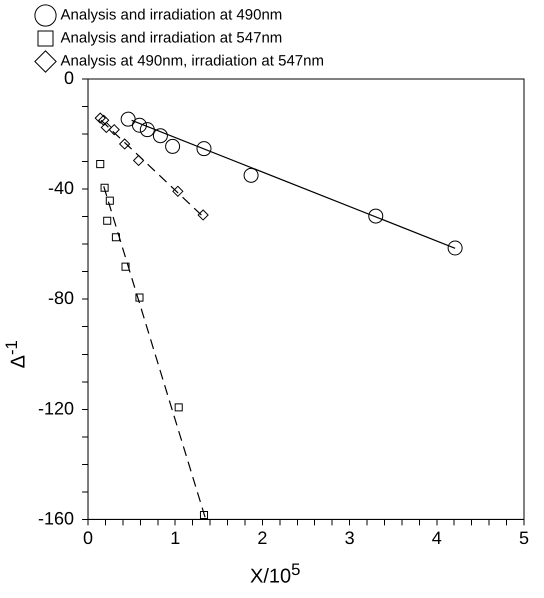  I want to click on x-tick-label: 4, so click(437, 538).